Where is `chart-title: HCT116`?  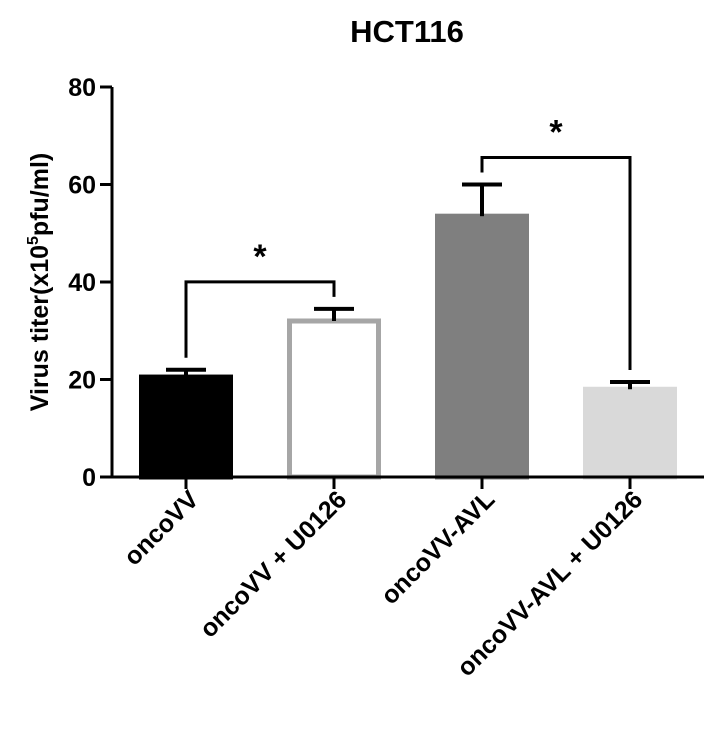 chart-title: HCT116 is located at coordinates (407, 31).